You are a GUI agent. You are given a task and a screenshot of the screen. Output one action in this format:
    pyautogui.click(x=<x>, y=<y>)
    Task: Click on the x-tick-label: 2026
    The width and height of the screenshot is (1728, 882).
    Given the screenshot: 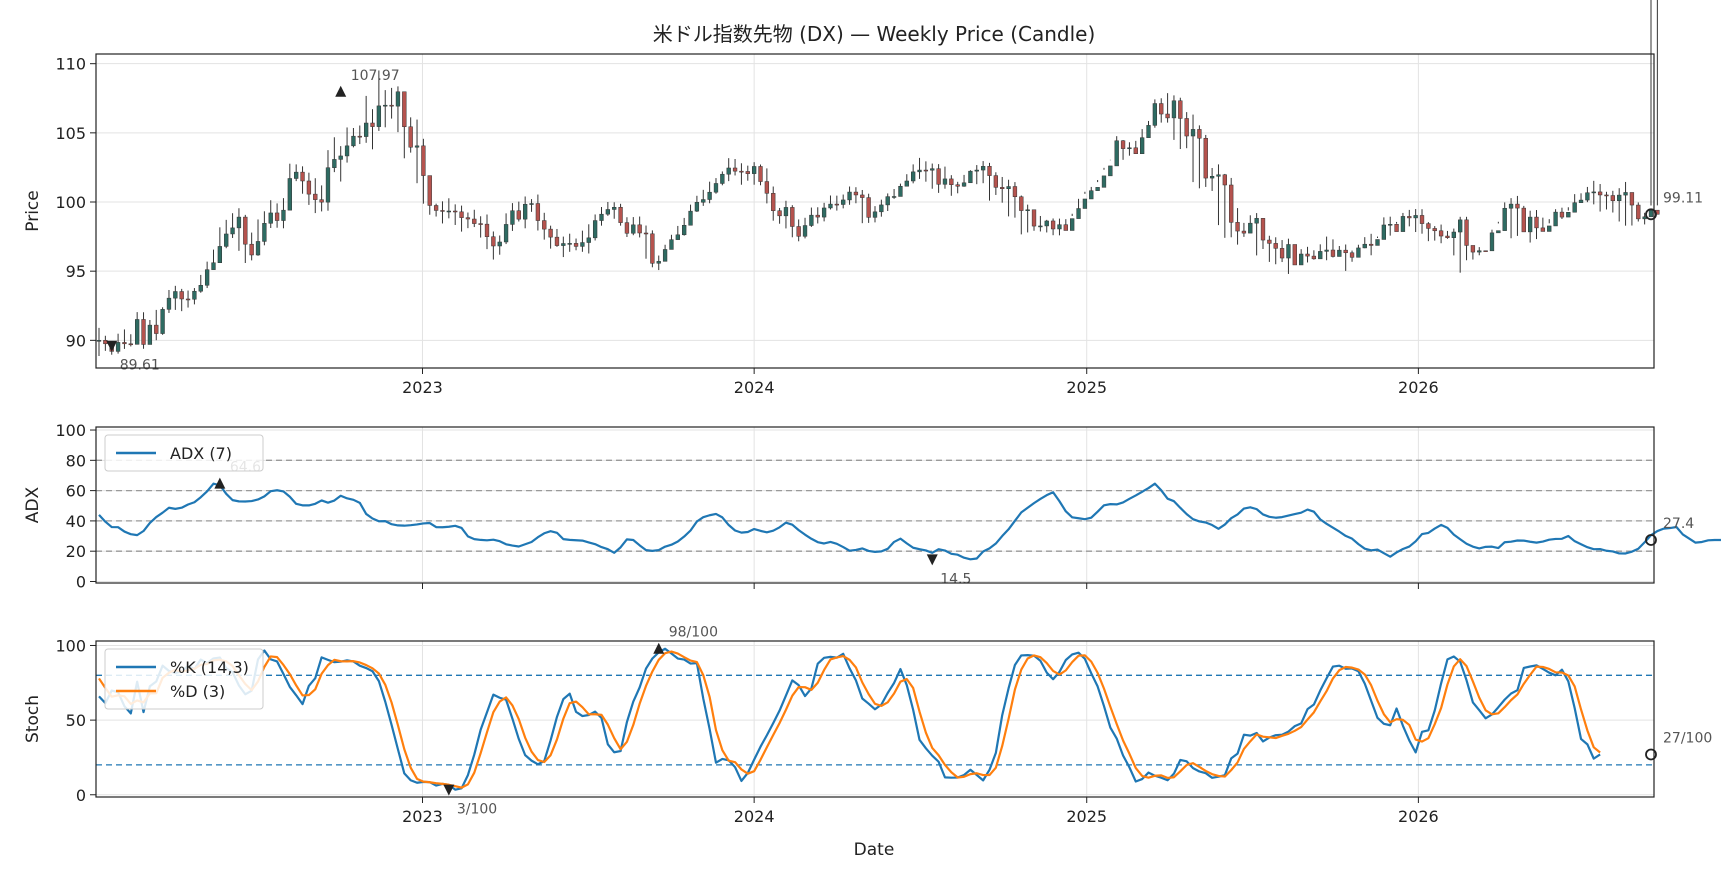 What is the action you would take?
    pyautogui.click(x=1418, y=387)
    